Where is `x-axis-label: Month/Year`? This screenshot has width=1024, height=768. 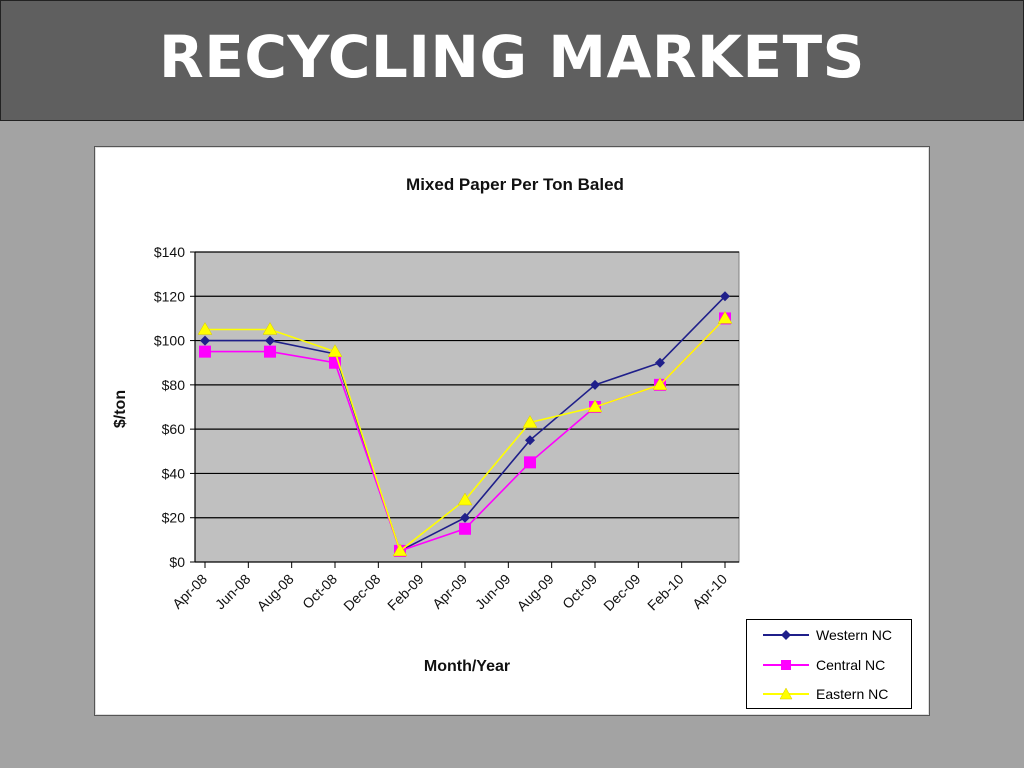
x-axis-label: Month/Year is located at coordinates (467, 666).